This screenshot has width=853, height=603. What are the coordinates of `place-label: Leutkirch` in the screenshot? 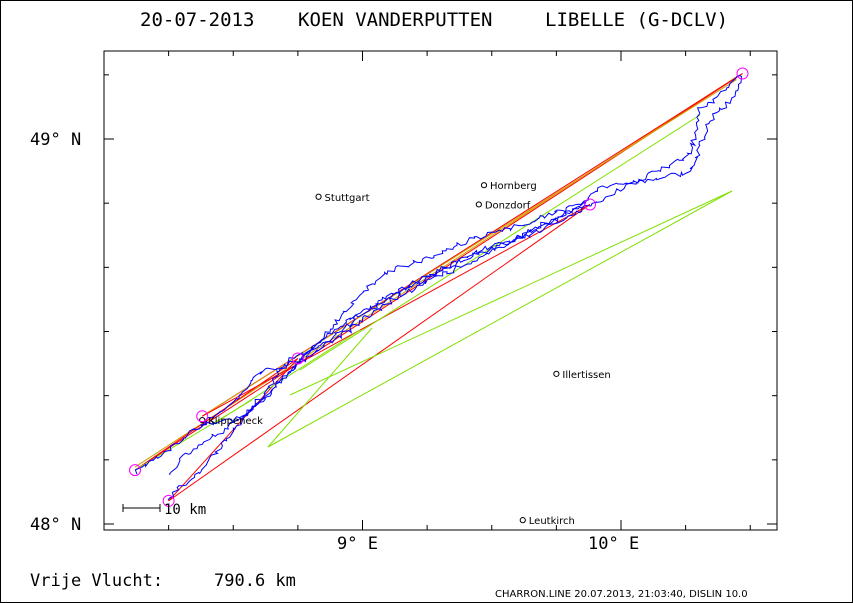 It's located at (552, 521).